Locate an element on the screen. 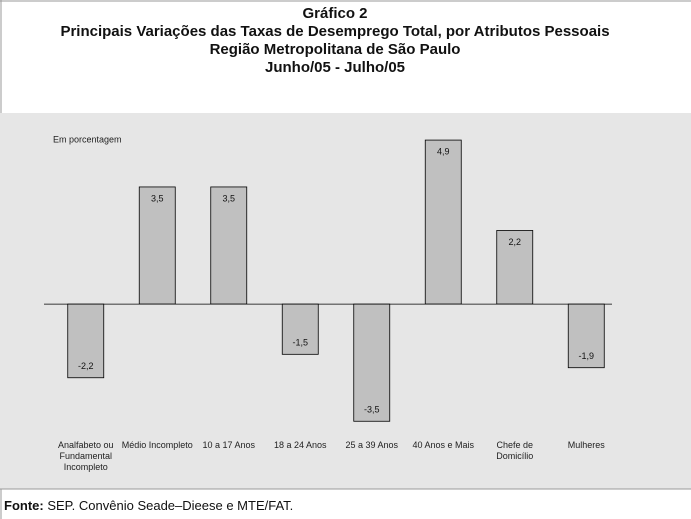 The height and width of the screenshot is (519, 691). source-text: SEP. Convênio Seade–Dieese e MTE/FAT. is located at coordinates (170, 505).